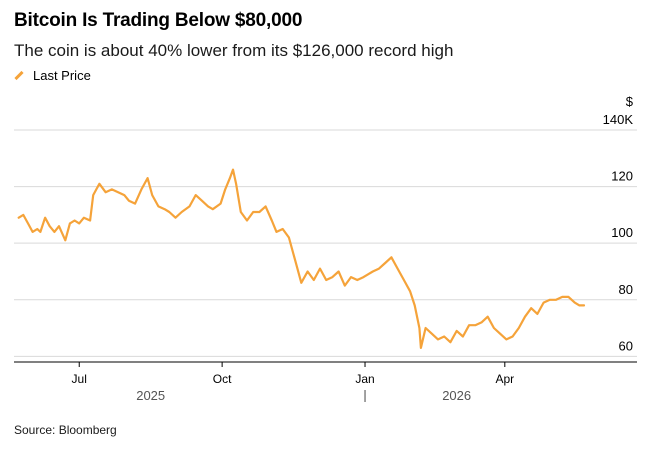 Image resolution: width=652 pixels, height=450 pixels. Describe the element at coordinates (622, 176) in the screenshot. I see `y-tick-label: 120` at that location.